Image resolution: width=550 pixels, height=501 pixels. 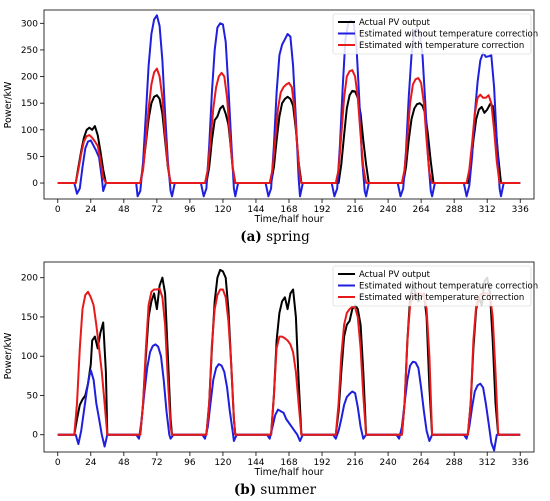 What do you see at coordinates (29, 24) in the screenshot?
I see `y-tick-label: 300` at bounding box center [29, 24].